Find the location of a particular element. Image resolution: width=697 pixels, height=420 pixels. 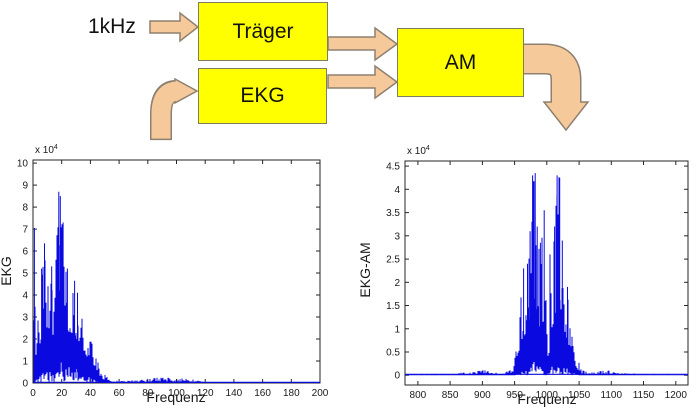

ekg-block-label: EKG is located at coordinates (262, 95).